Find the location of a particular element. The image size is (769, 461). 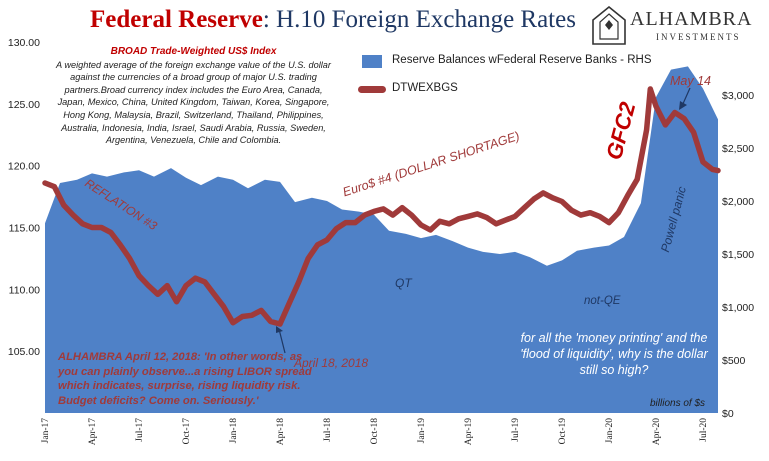

y-left-tick-label: 110.00 is located at coordinates (24, 290).